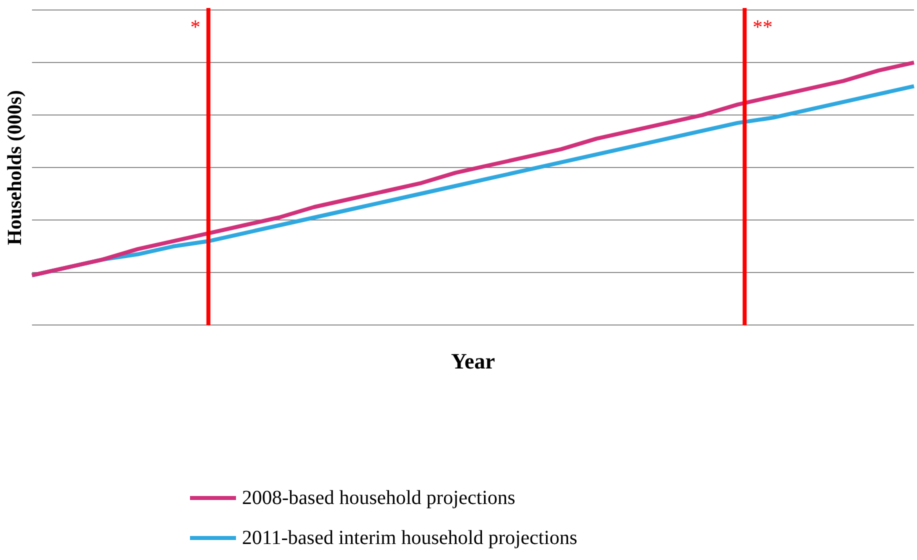 The image size is (917, 560). Describe the element at coordinates (410, 538) in the screenshot. I see `legend-label: 2011-based interim household projections` at that location.